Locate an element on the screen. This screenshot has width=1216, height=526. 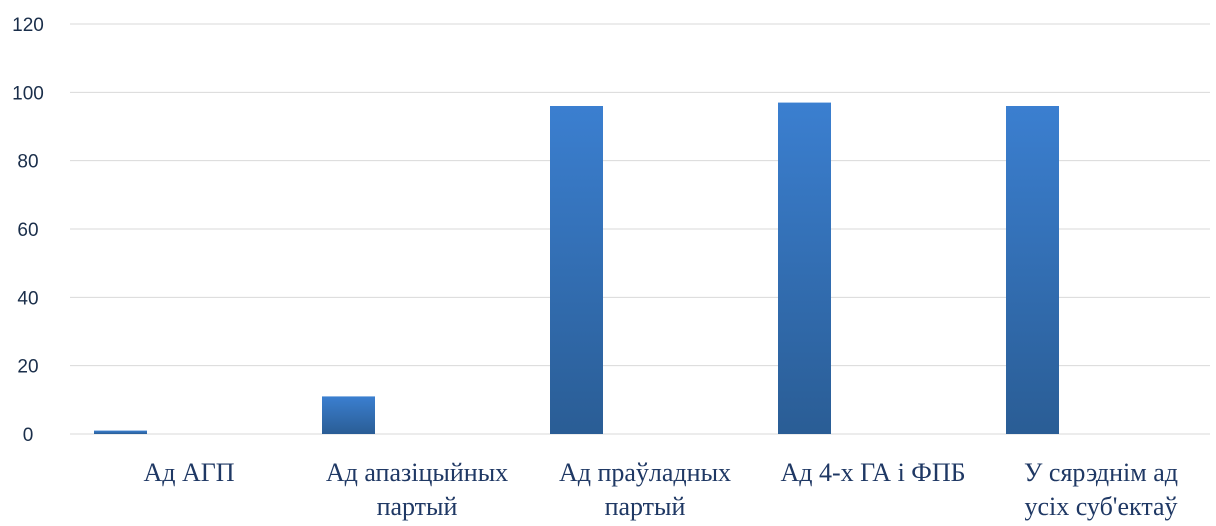
y-tick-label: 0 is located at coordinates (28, 435).